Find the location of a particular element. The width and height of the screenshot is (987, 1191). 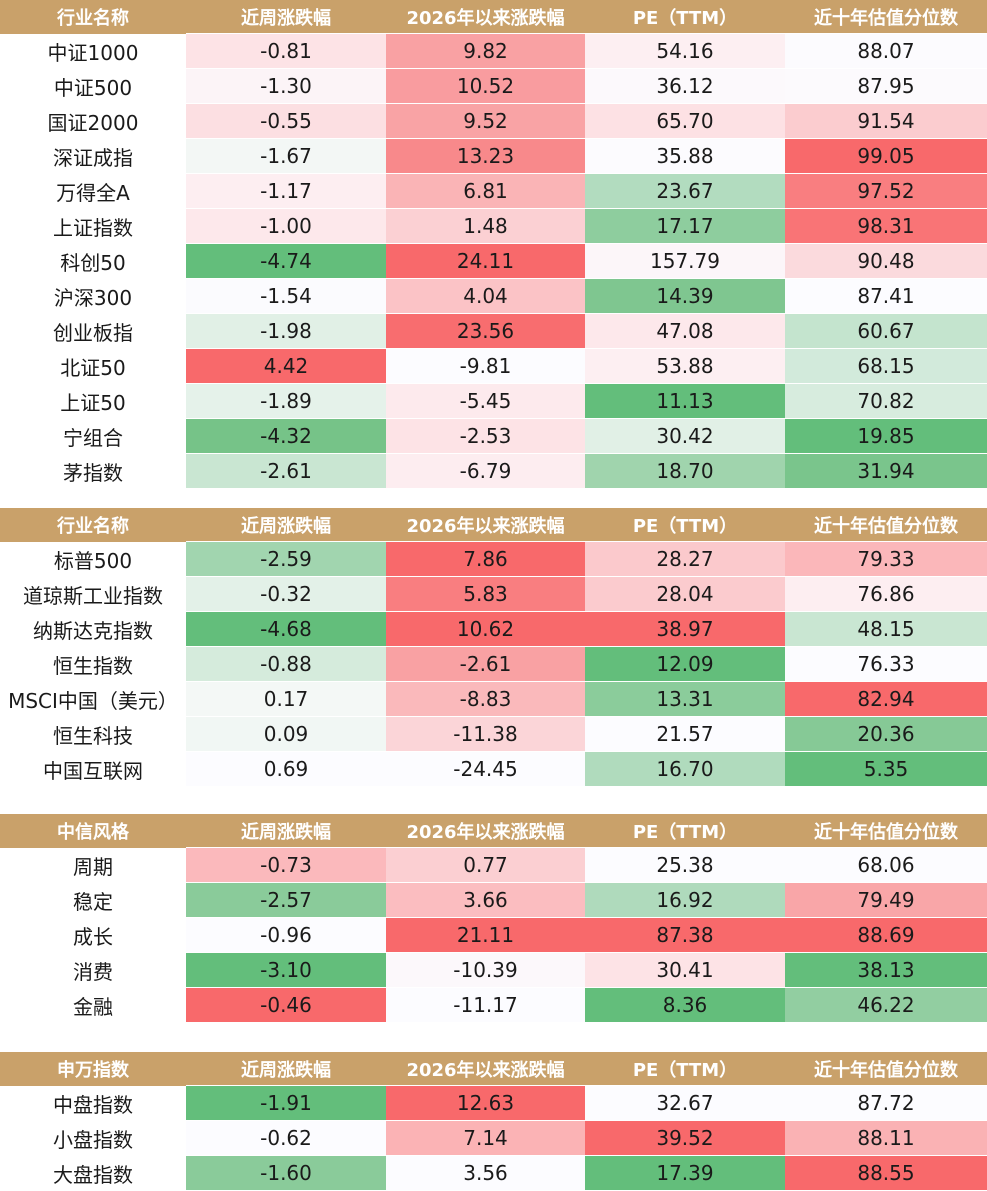

table-row: 成长 -0.96 21.11 87.38 88.69 is located at coordinates (493, 935).